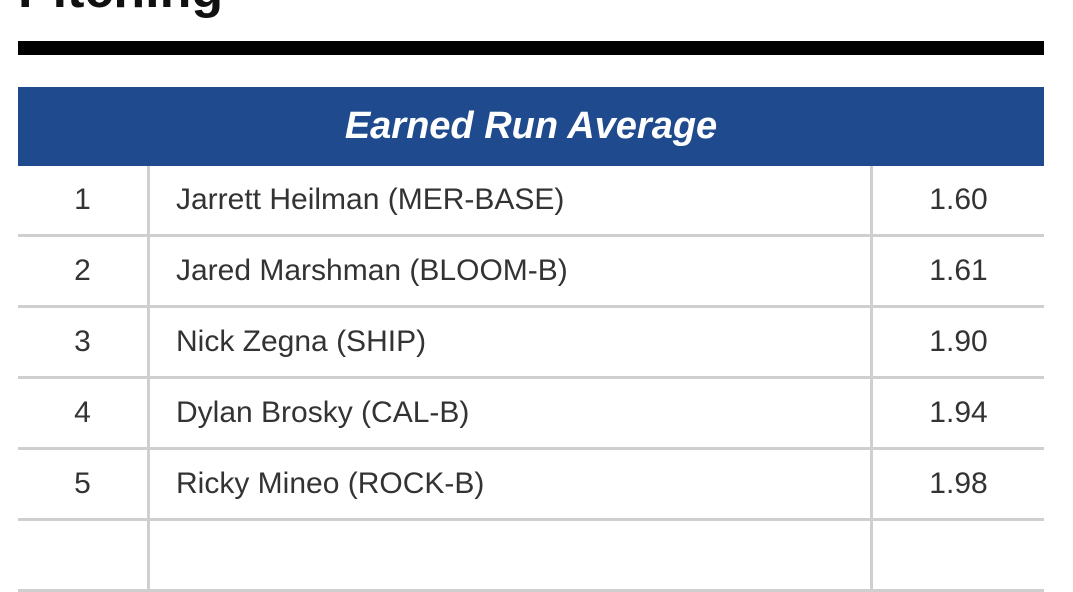 This screenshot has width=1073, height=592. What do you see at coordinates (82, 341) in the screenshot?
I see `rank-cell: 3` at bounding box center [82, 341].